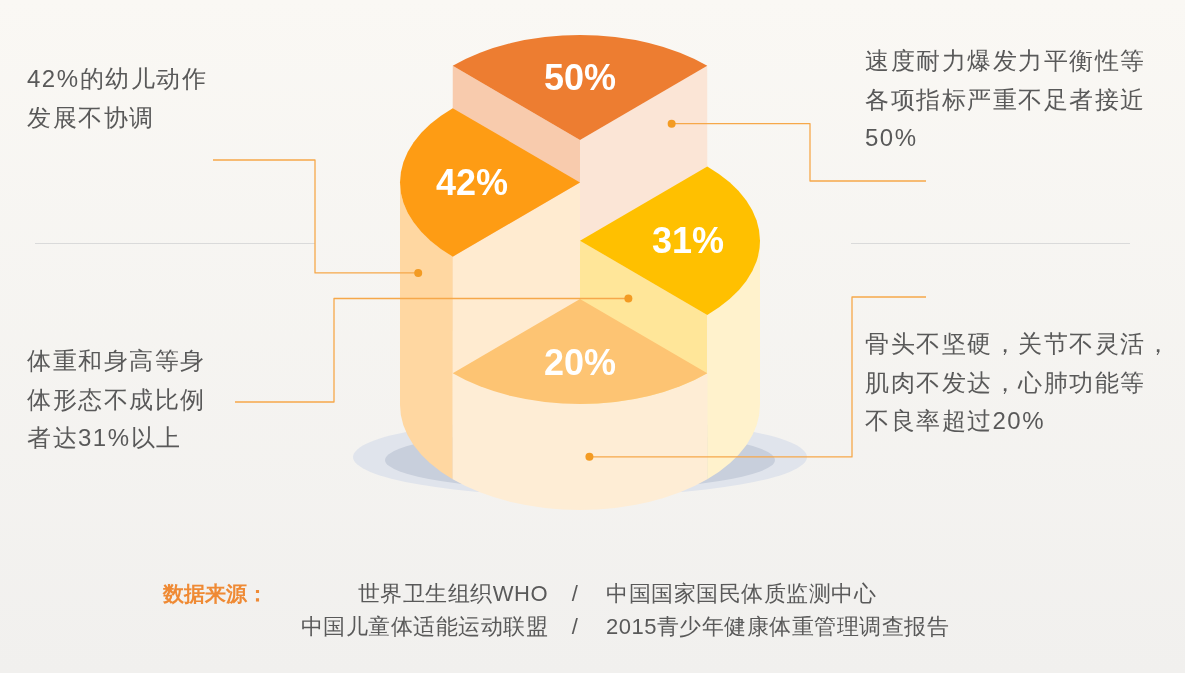 The height and width of the screenshot is (673, 1185). What do you see at coordinates (1005, 99) in the screenshot?
I see `annotation: 速度耐力爆发力平衡性等各项指标严重不足者接近50%` at bounding box center [1005, 99].